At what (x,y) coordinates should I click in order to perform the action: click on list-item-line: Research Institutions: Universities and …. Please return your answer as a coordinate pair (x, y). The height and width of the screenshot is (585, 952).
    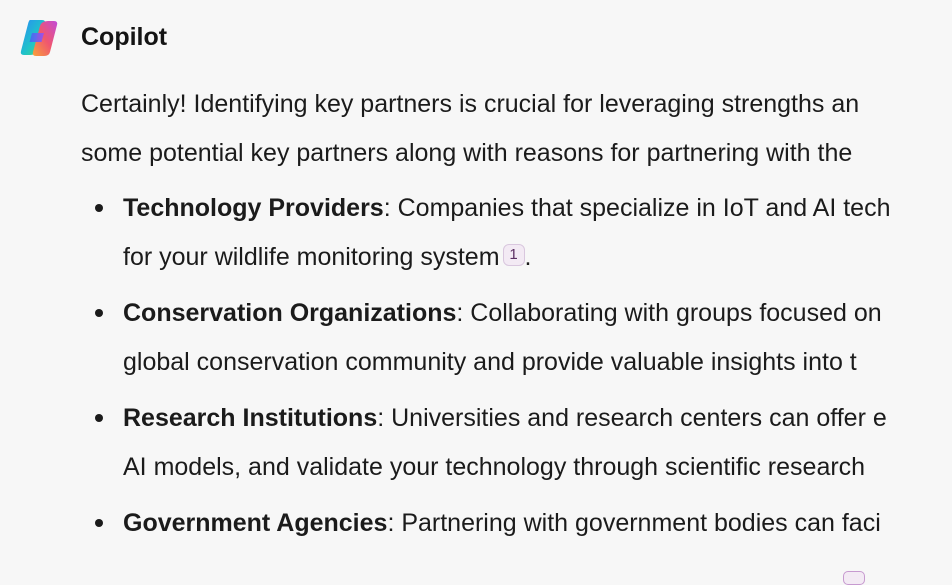
    Looking at the image, I should click on (537, 418).